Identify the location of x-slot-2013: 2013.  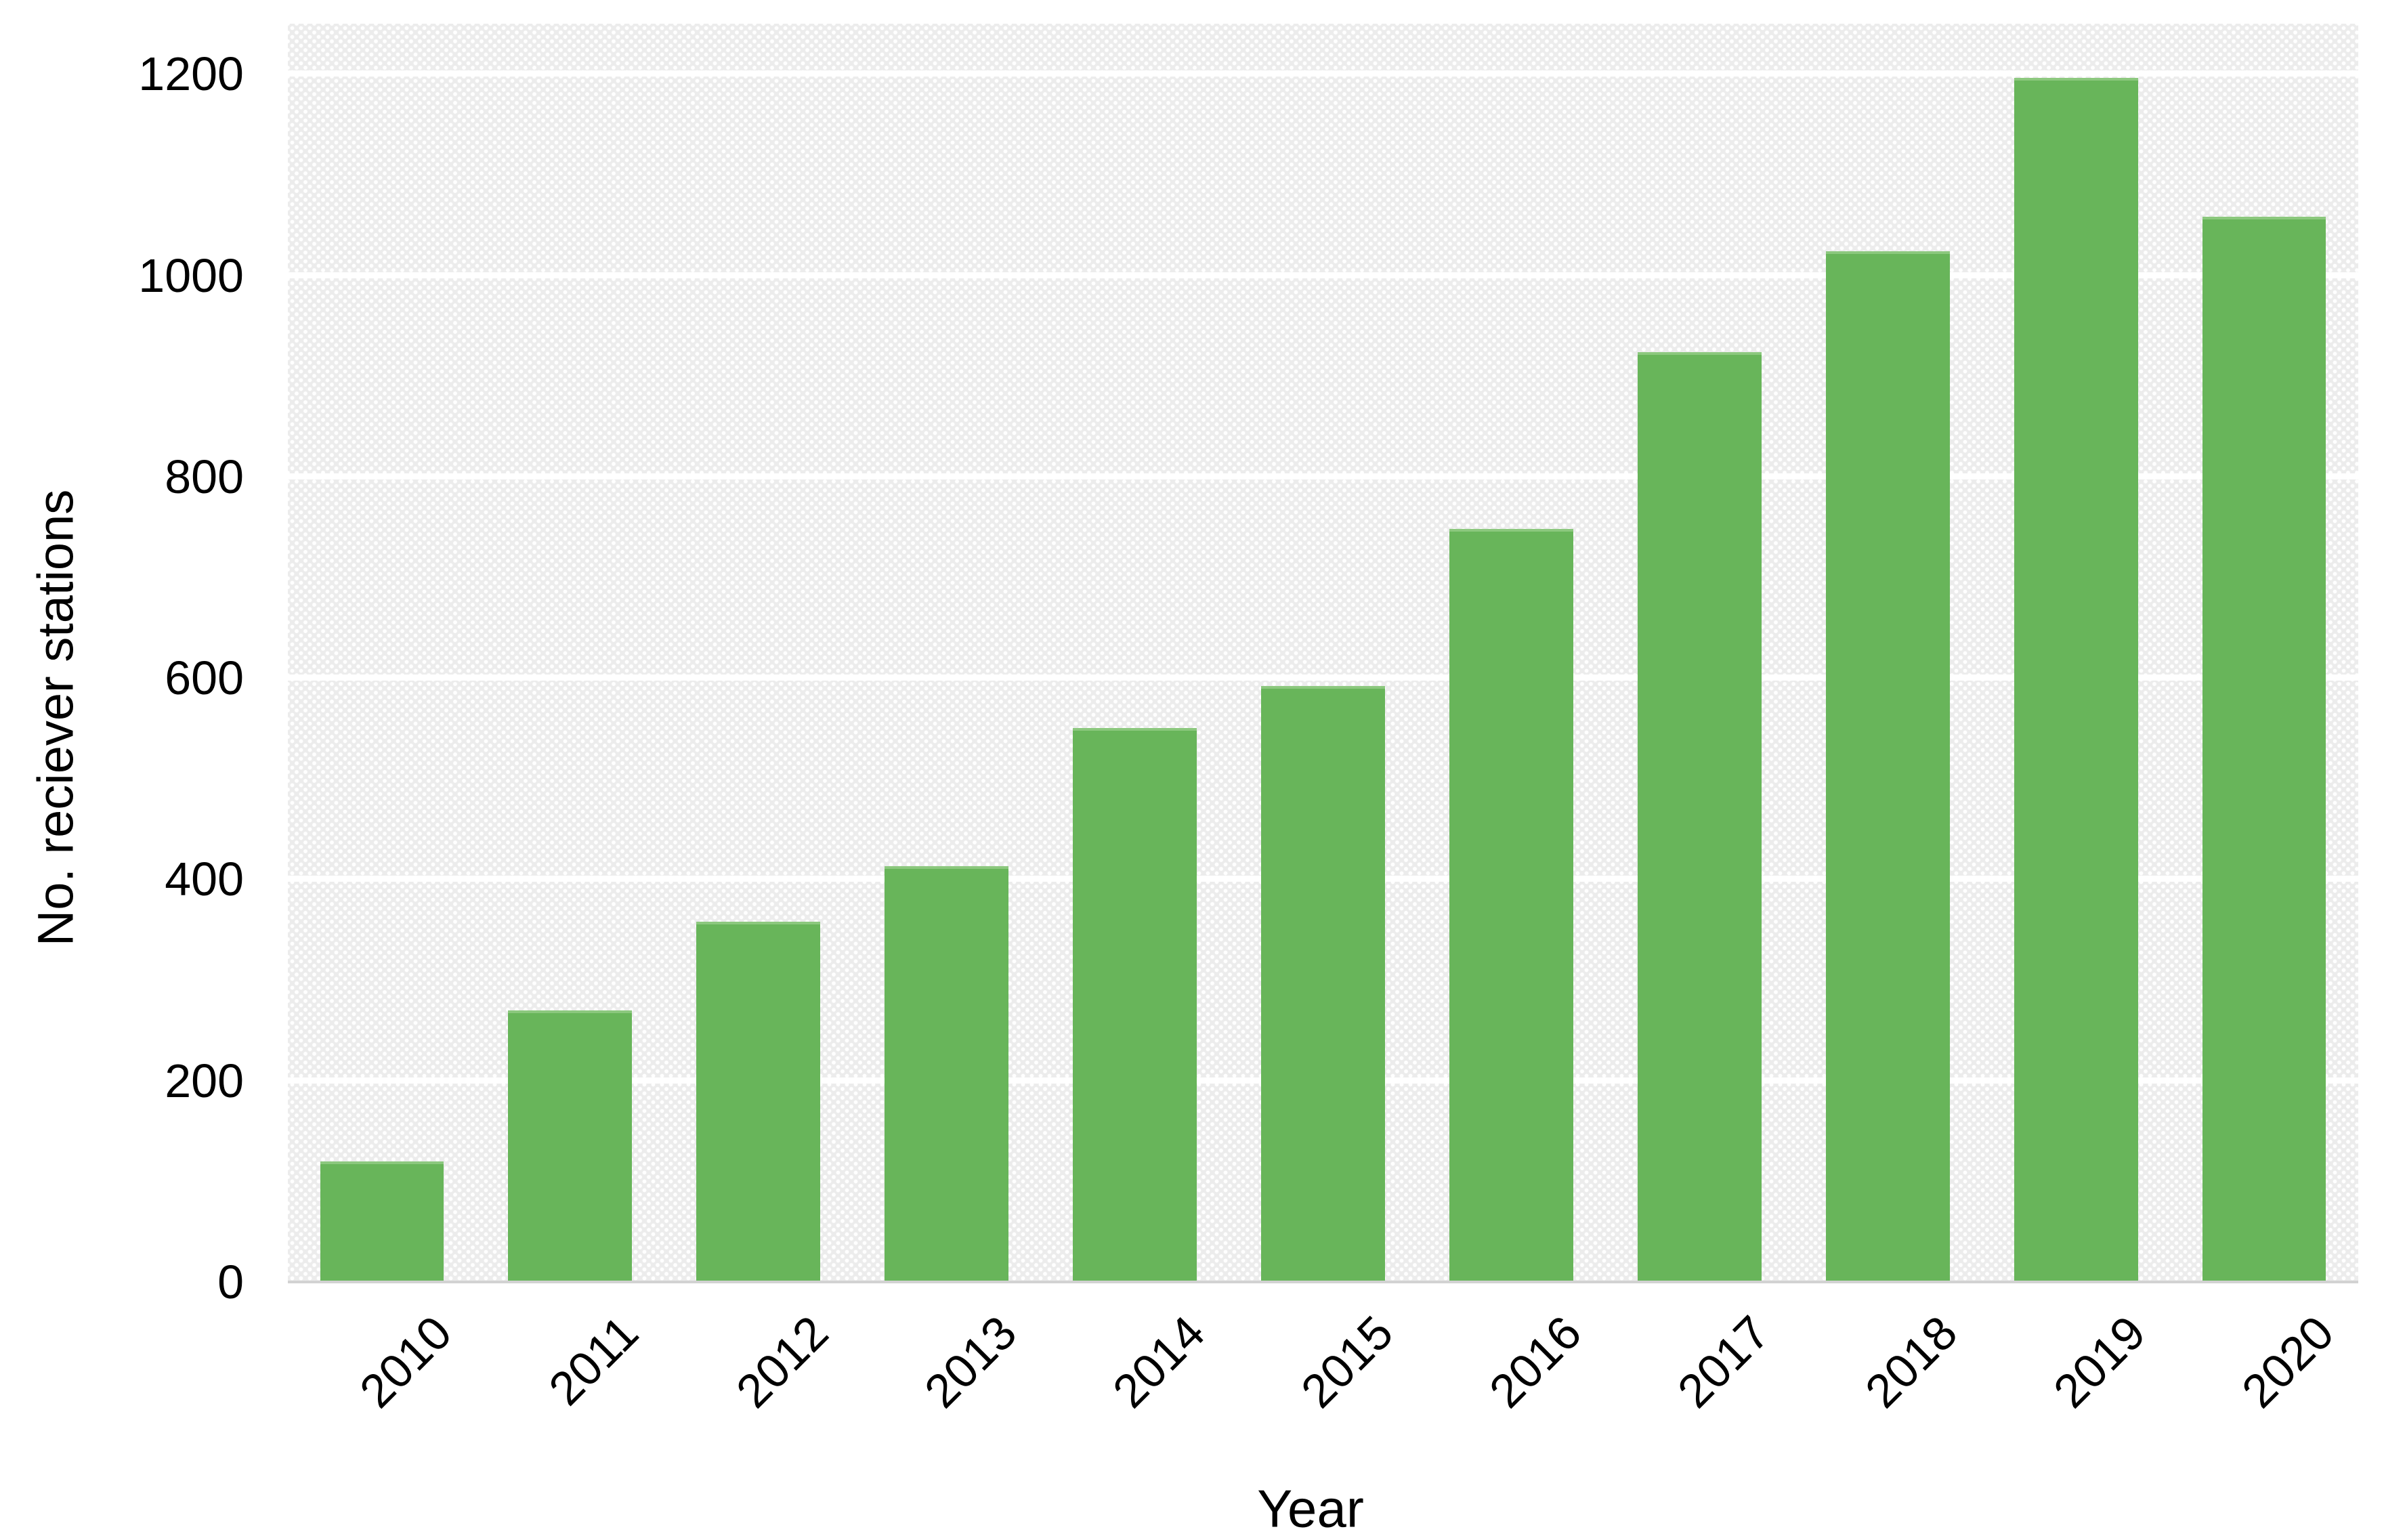
(947, 1387).